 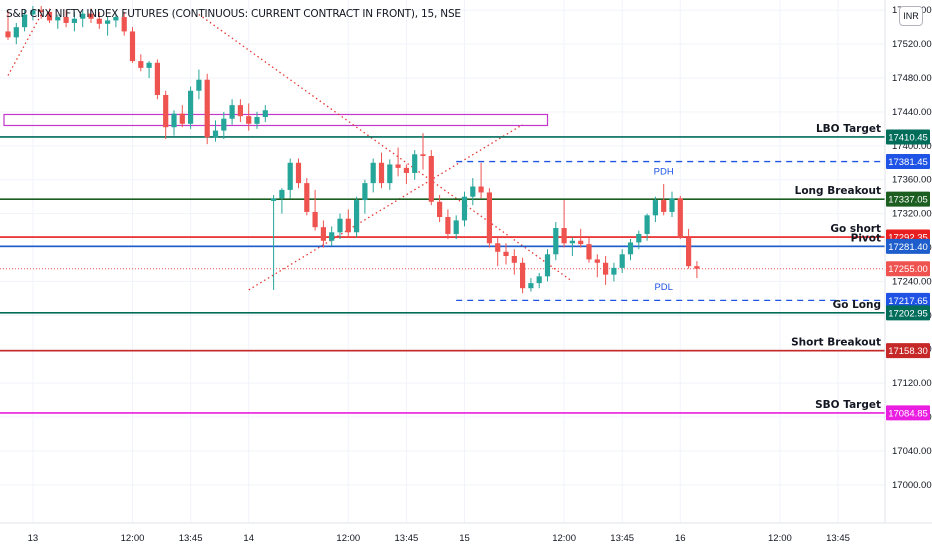 I want to click on chart-zones, so click(x=276, y=120).